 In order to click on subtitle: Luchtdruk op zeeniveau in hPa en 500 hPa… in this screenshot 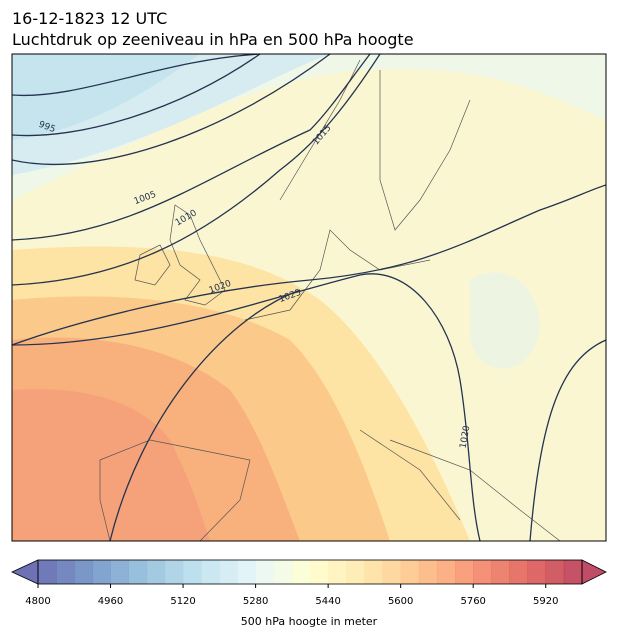, I will do `click(213, 39)`.